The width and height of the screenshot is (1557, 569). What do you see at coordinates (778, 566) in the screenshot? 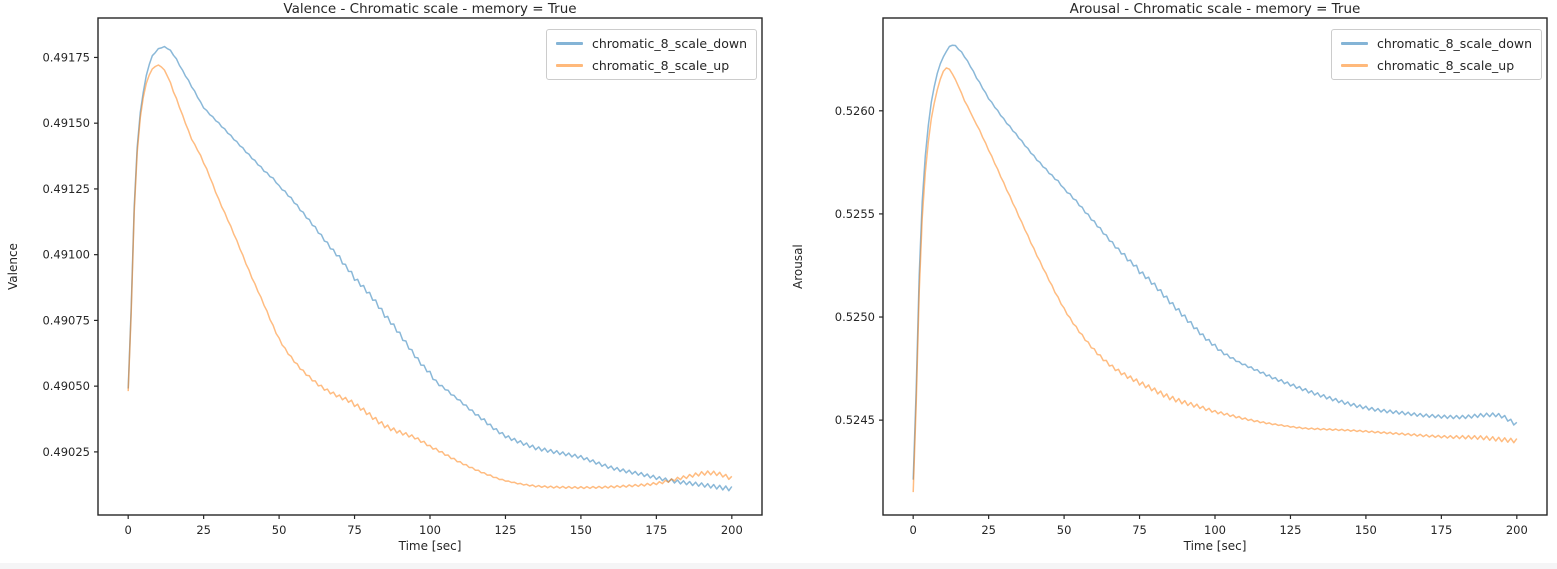
I see `bottom-edge-strip` at bounding box center [778, 566].